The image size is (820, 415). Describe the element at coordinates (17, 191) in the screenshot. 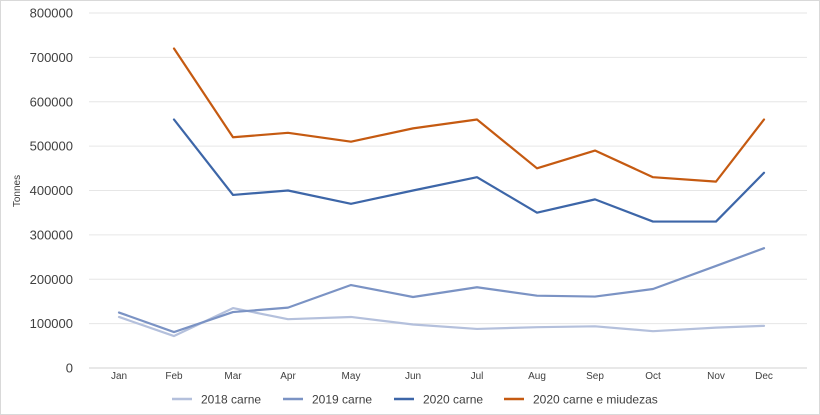

I see `y-axis-label: Tonnes` at that location.